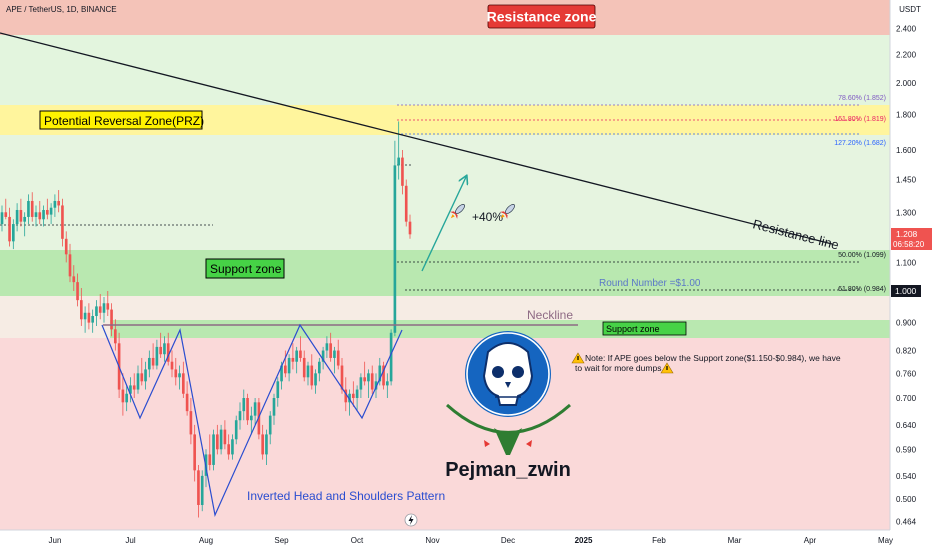 This screenshot has width=932, height=555. I want to click on fib-label-1618: 161.80% (1.819), so click(860, 119).